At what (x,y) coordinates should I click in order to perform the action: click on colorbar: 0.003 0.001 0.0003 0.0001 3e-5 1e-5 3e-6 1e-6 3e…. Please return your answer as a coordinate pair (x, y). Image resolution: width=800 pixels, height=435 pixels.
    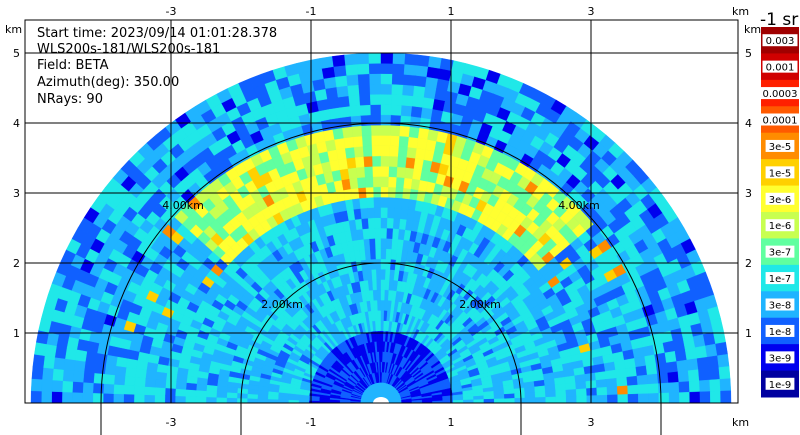
    Looking at the image, I should click on (779, 212).